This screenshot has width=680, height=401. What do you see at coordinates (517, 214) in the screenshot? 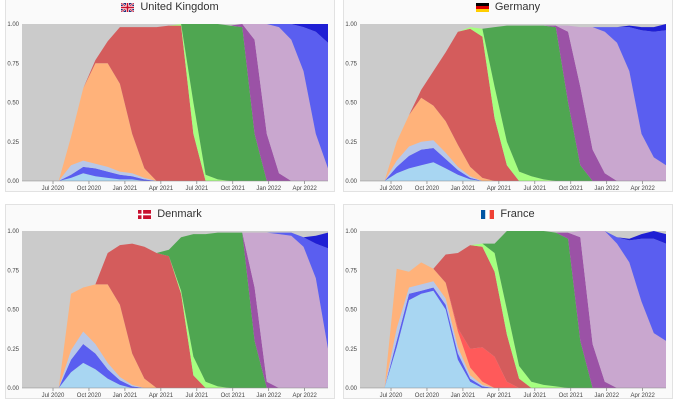
I see `chart-title: France` at bounding box center [517, 214].